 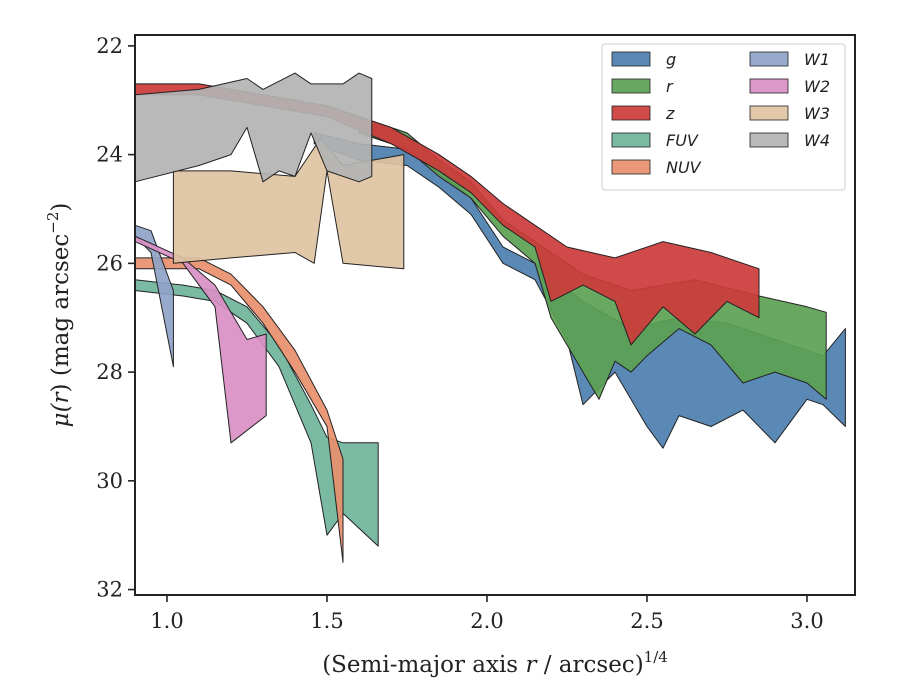 I want to click on x-tick-label: 3.0, so click(x=806, y=621).